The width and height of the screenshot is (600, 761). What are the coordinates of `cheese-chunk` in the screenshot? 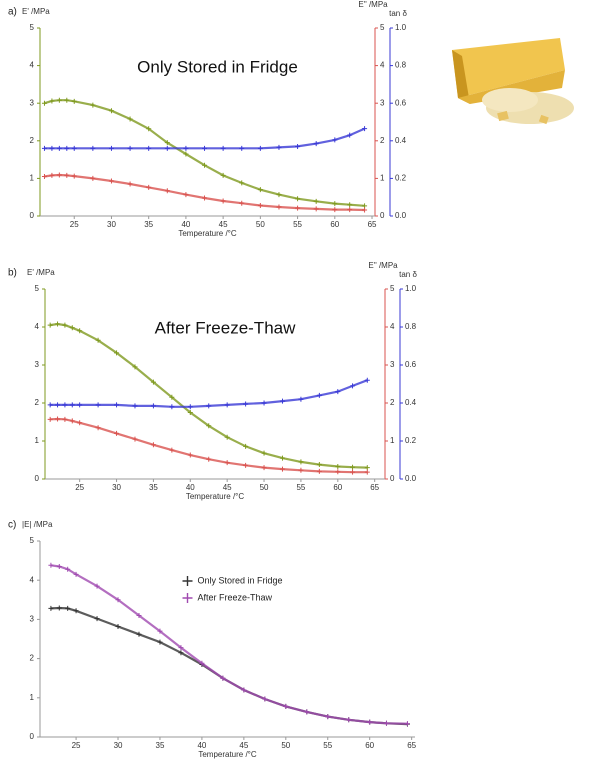 It's located at (543, 119).